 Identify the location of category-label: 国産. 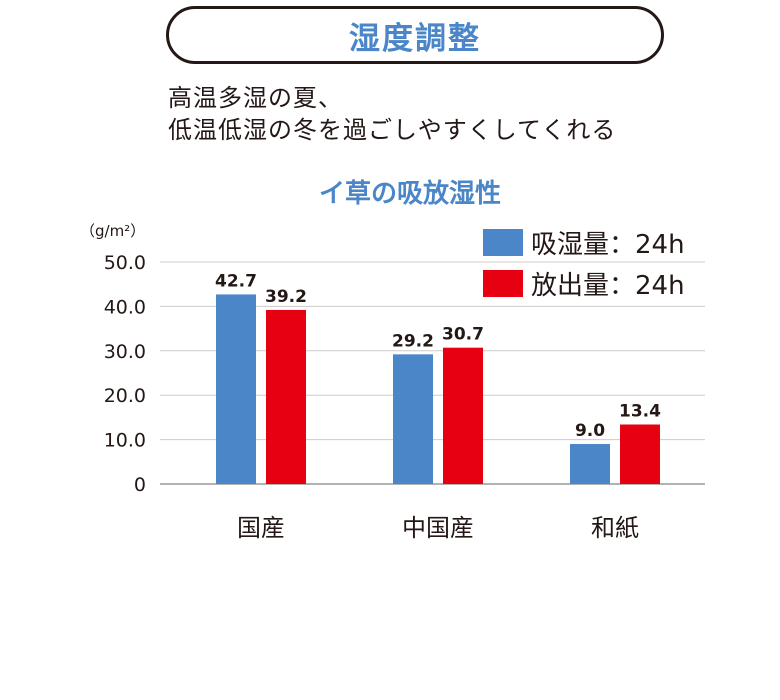
(261, 528).